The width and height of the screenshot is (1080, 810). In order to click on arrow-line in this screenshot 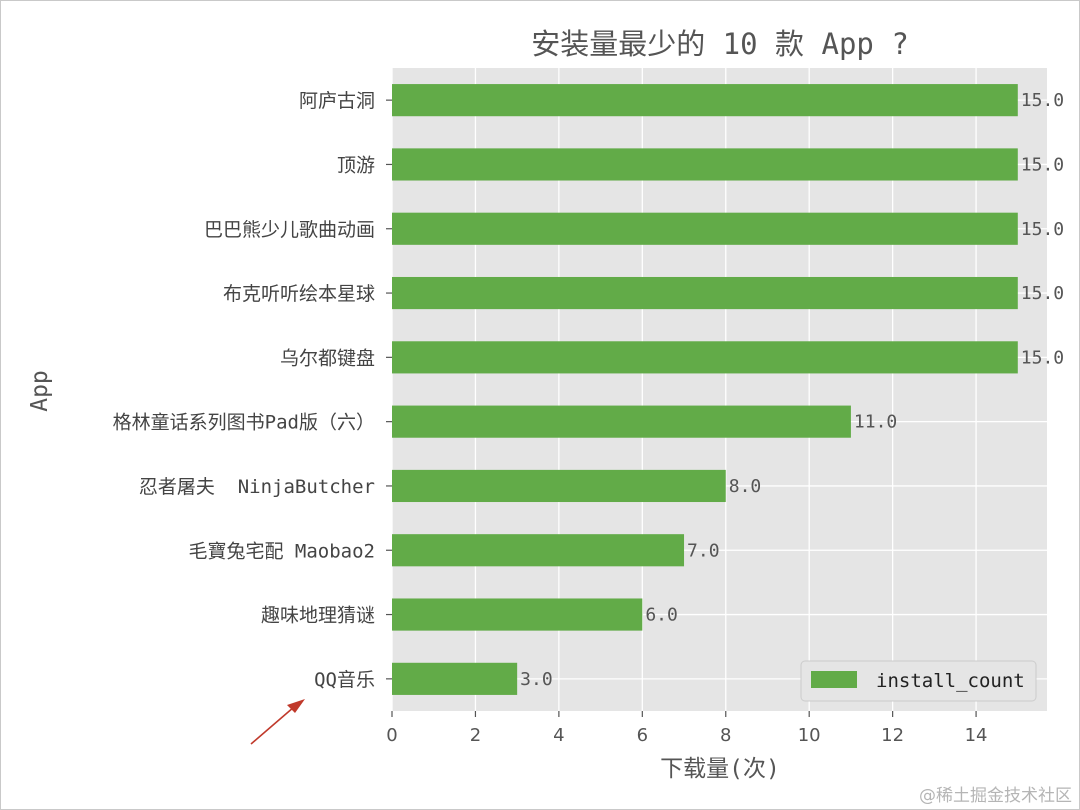, I will do `click(272, 725)`.